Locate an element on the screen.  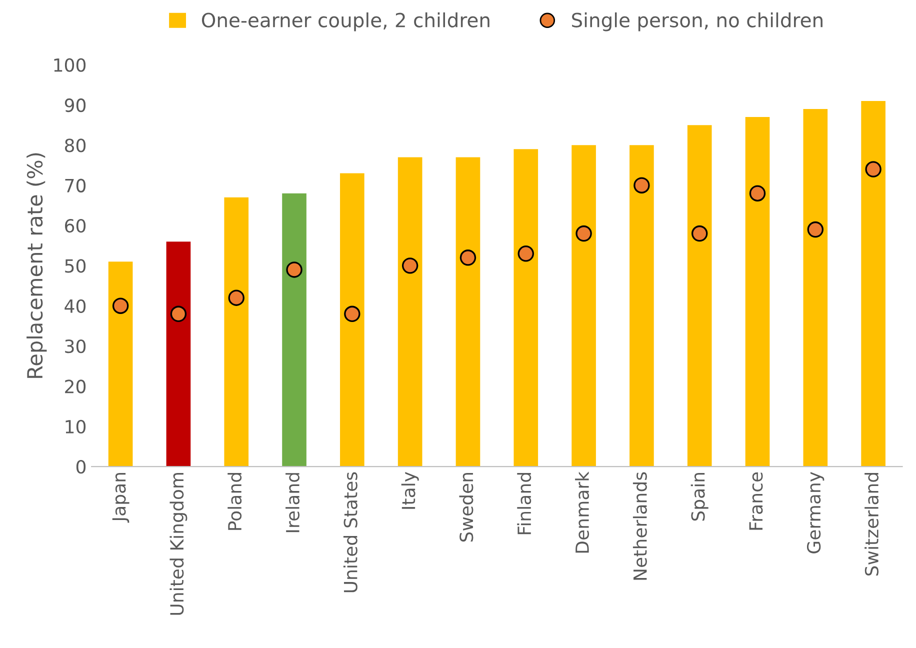
y-tick-label: 80 is located at coordinates (75, 145).